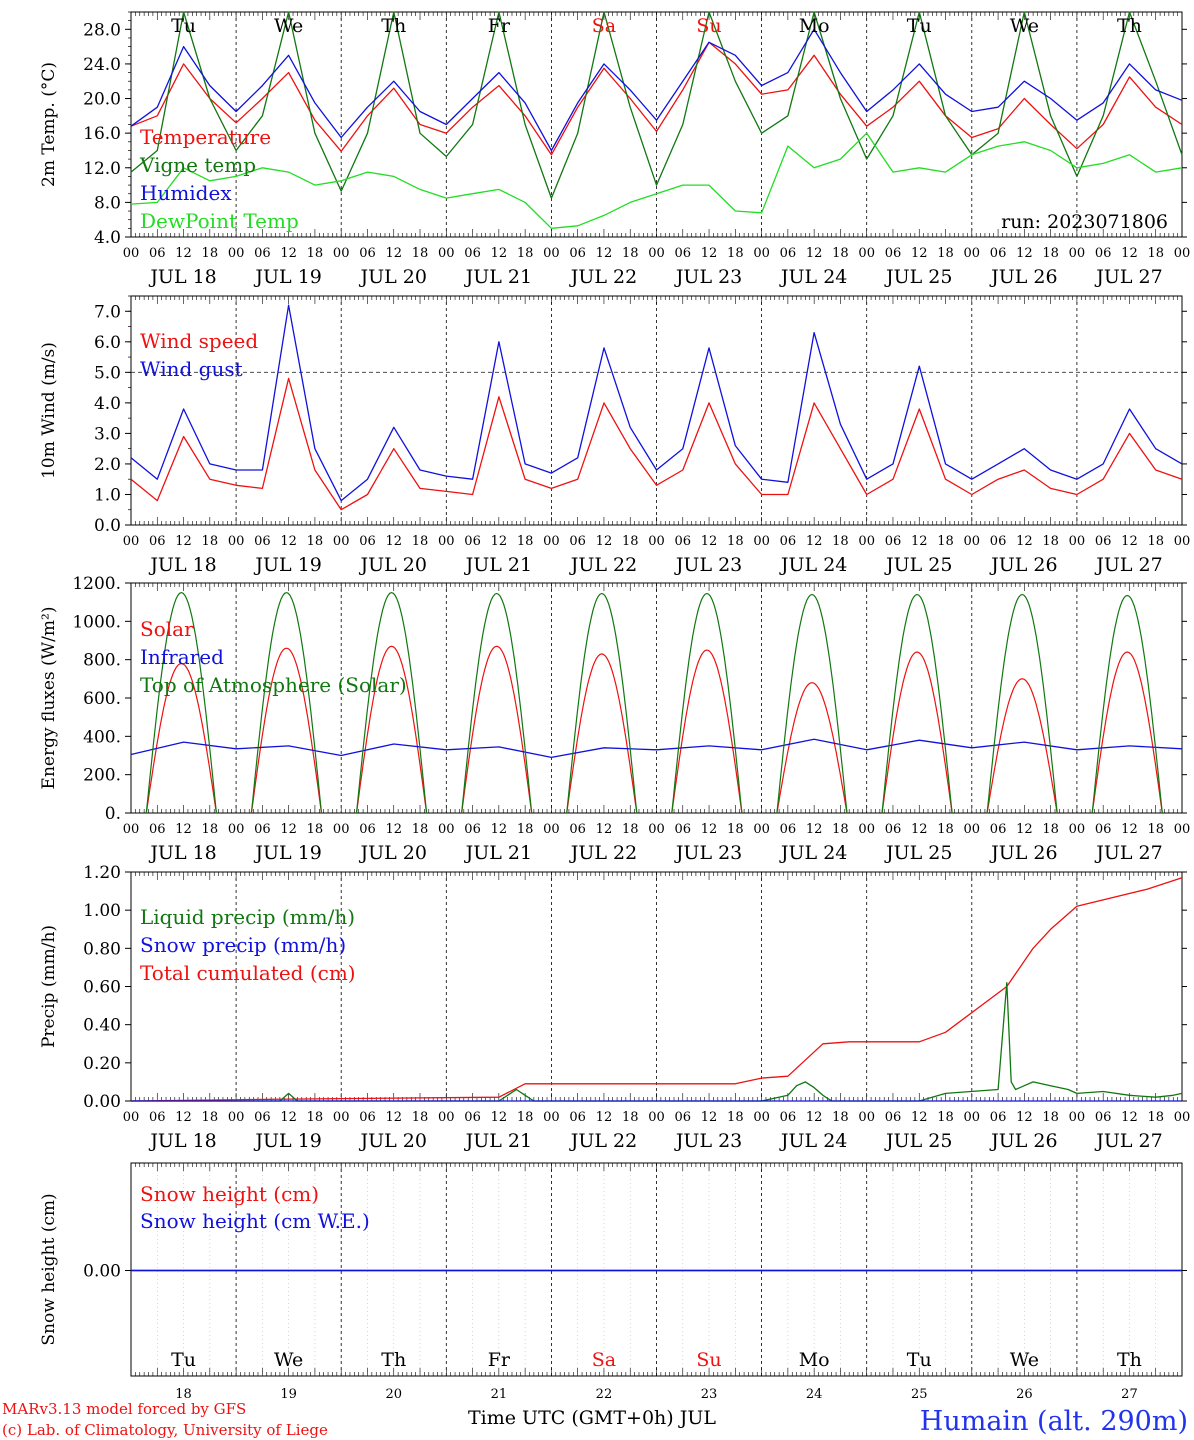 The height and width of the screenshot is (1440, 1194). I want to click on legend-entry: Liquid precip (mm/h), so click(247, 917).